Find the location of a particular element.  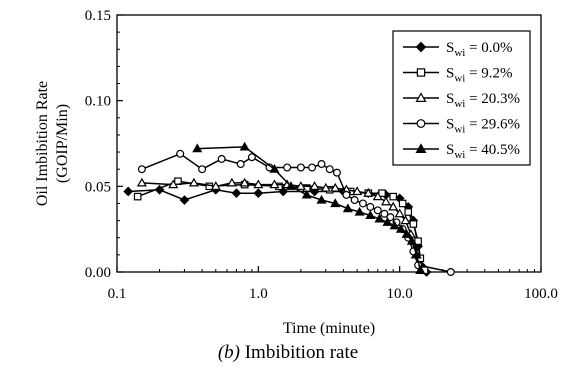

legend-label: Swi = 9.2% is located at coordinates (479, 75).